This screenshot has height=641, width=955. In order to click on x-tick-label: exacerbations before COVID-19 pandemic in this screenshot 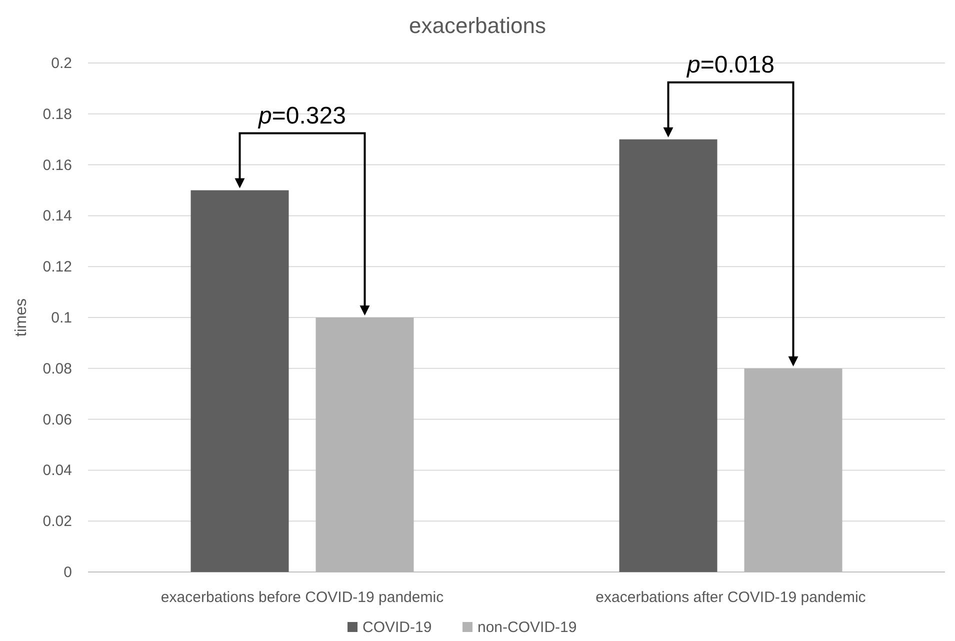, I will do `click(302, 597)`.